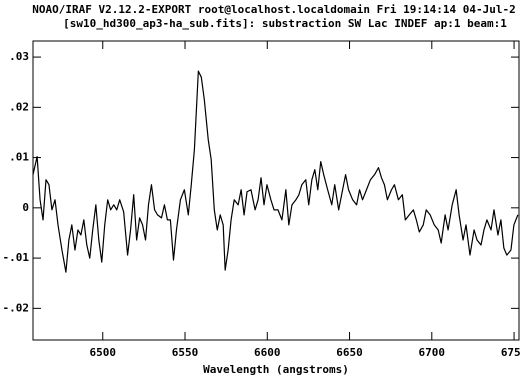 Image resolution: width=521 pixels, height=378 pixels. Describe the element at coordinates (349, 352) in the screenshot. I see `x-tick-label: 6650` at that location.